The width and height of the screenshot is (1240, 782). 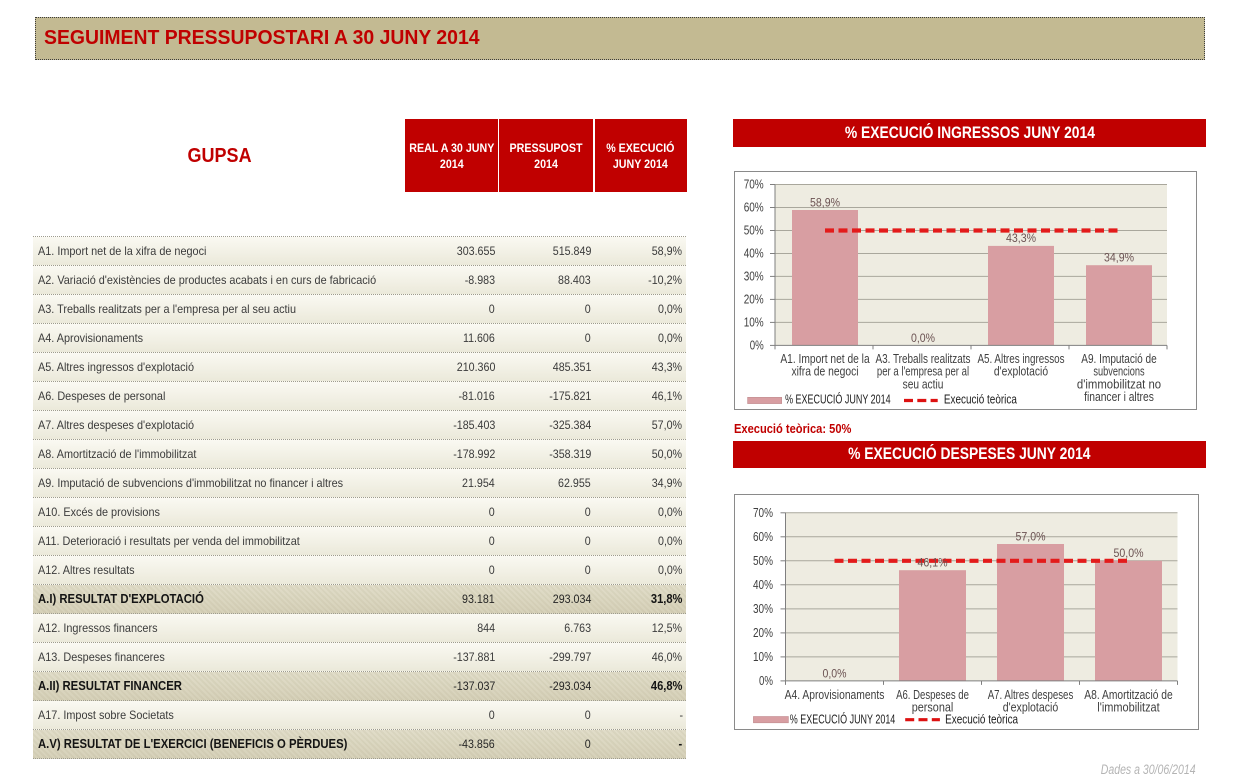 I want to click on svg-text: l'immobilitzat, so click(x=1128, y=708).